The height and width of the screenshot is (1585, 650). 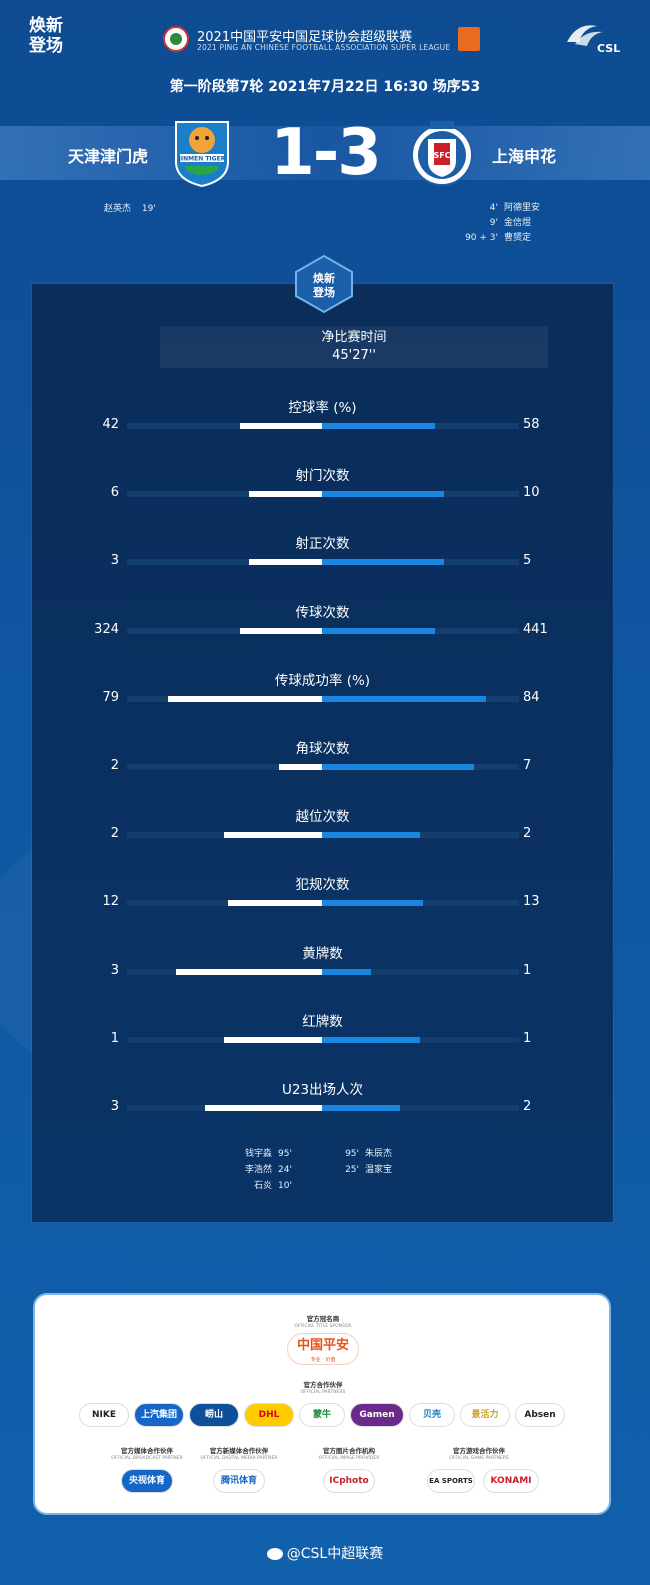 I want to click on away-value: 7, so click(x=527, y=765).